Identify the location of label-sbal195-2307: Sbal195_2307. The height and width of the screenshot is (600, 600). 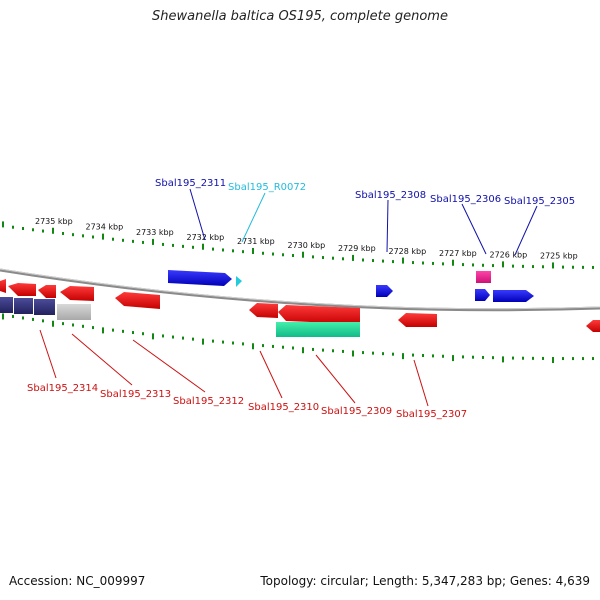
(431, 414).